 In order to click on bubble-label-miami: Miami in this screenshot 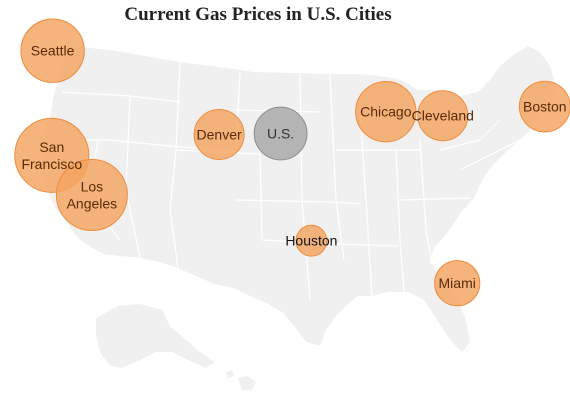, I will do `click(457, 283)`.